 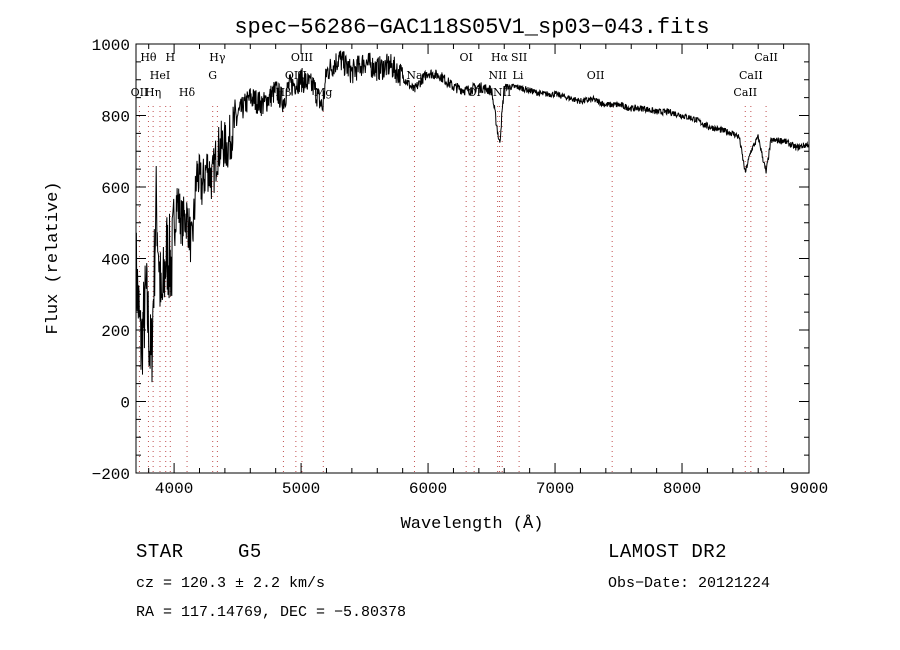 What do you see at coordinates (428, 489) in the screenshot?
I see `x-tick-label: 6000` at bounding box center [428, 489].